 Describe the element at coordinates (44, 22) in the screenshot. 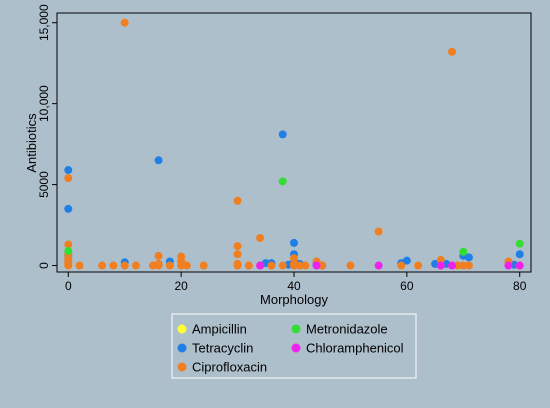

I see `y-tick-label: 15,000` at that location.